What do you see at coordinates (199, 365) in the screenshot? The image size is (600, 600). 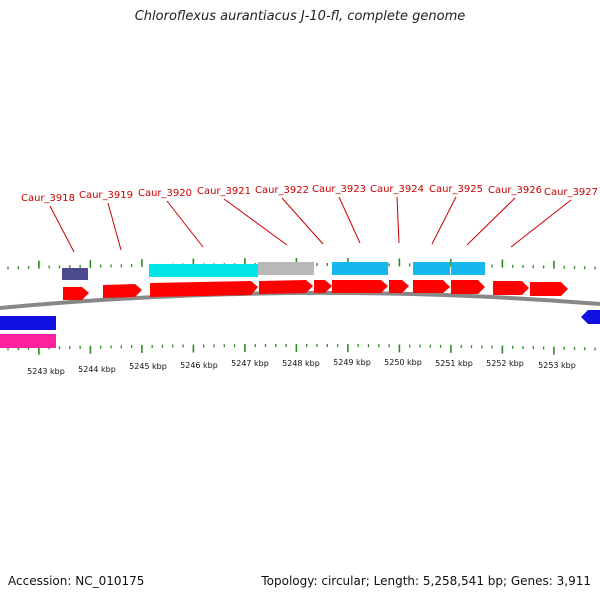 I see `kbp-scale-label: 5246 kbp` at bounding box center [199, 365].